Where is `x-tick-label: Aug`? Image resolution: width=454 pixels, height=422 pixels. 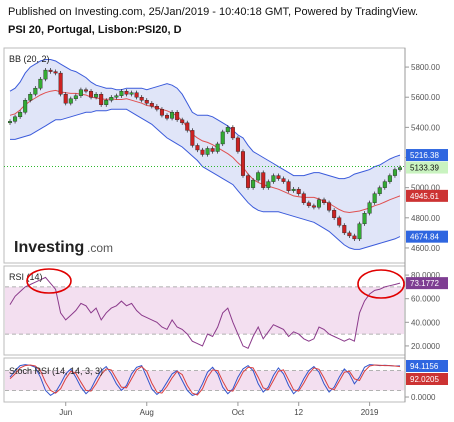
x-tick-label: Aug is located at coordinates (147, 412).